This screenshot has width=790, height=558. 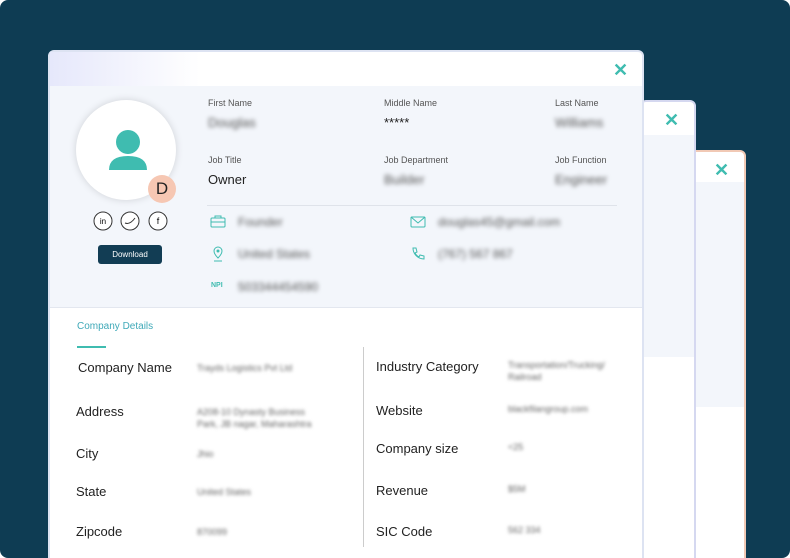 I want to click on field-value: Williams, so click(x=579, y=122).